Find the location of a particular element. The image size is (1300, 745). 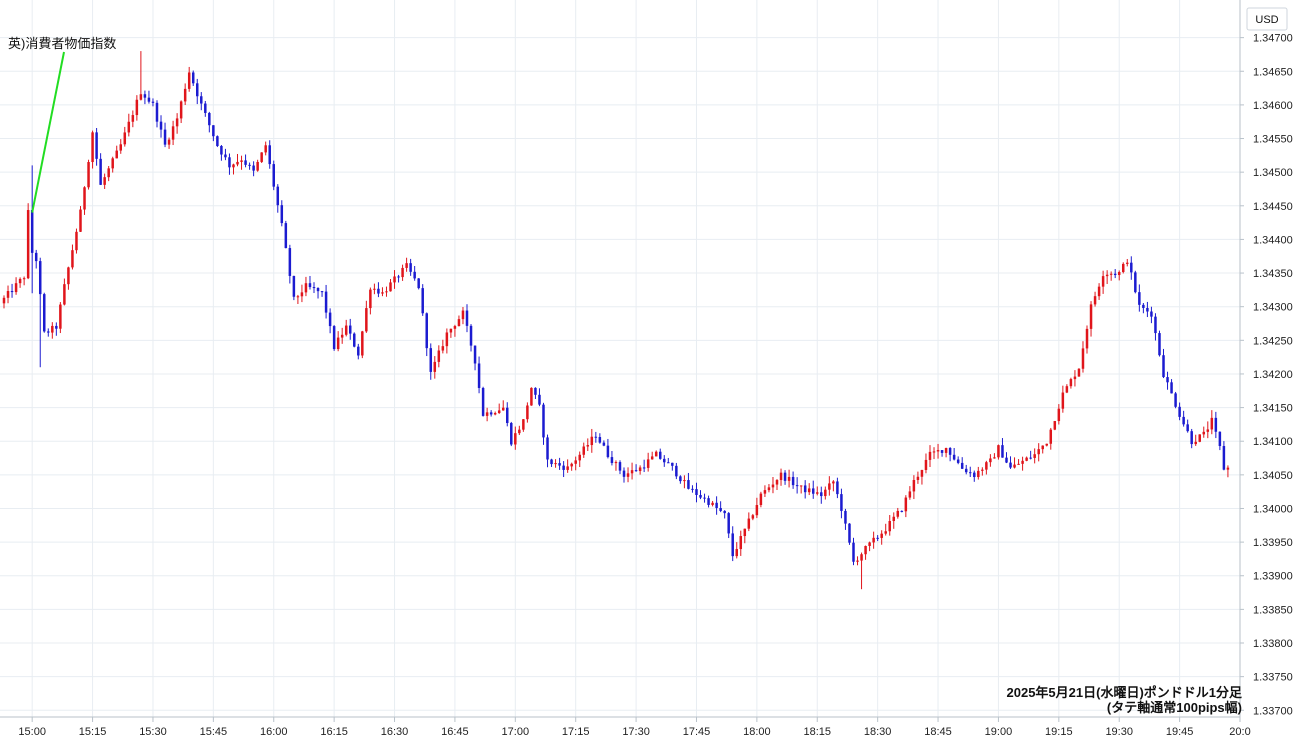

y-tick-label: 1.34600 is located at coordinates (1273, 106).